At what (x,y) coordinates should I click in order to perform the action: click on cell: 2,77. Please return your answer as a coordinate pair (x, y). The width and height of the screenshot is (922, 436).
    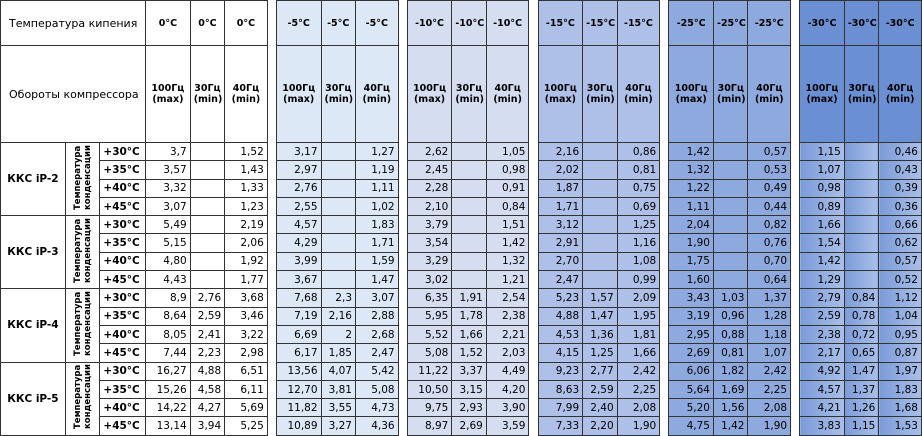
    Looking at the image, I should click on (600, 371).